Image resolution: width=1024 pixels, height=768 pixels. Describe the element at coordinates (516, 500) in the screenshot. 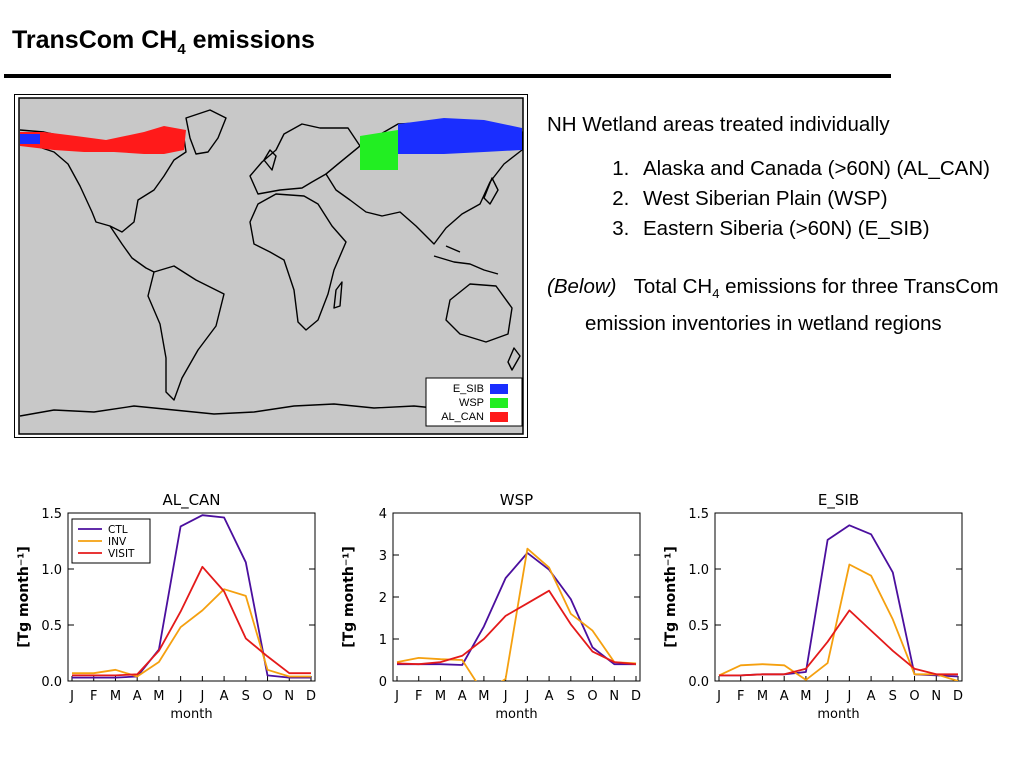

I see `chart-title: WSP` at that location.